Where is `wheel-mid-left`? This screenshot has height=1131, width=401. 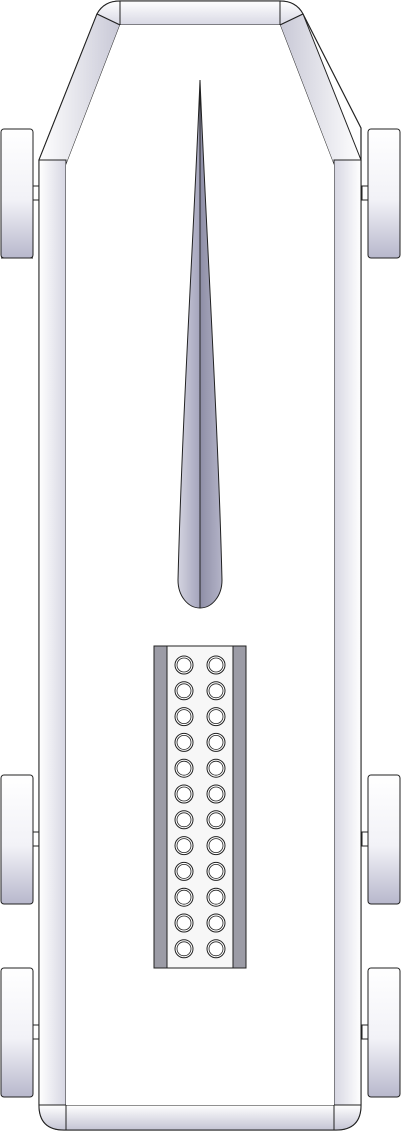
wheel-mid-left is located at coordinates (20, 839).